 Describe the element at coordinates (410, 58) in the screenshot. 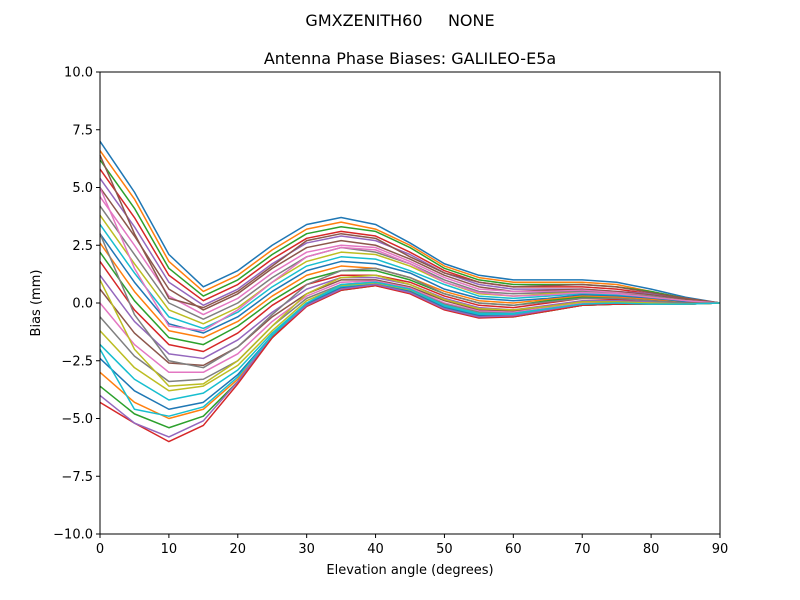

I see `chart-title: Antenna Phase Biases: GALILEO-E5a` at that location.